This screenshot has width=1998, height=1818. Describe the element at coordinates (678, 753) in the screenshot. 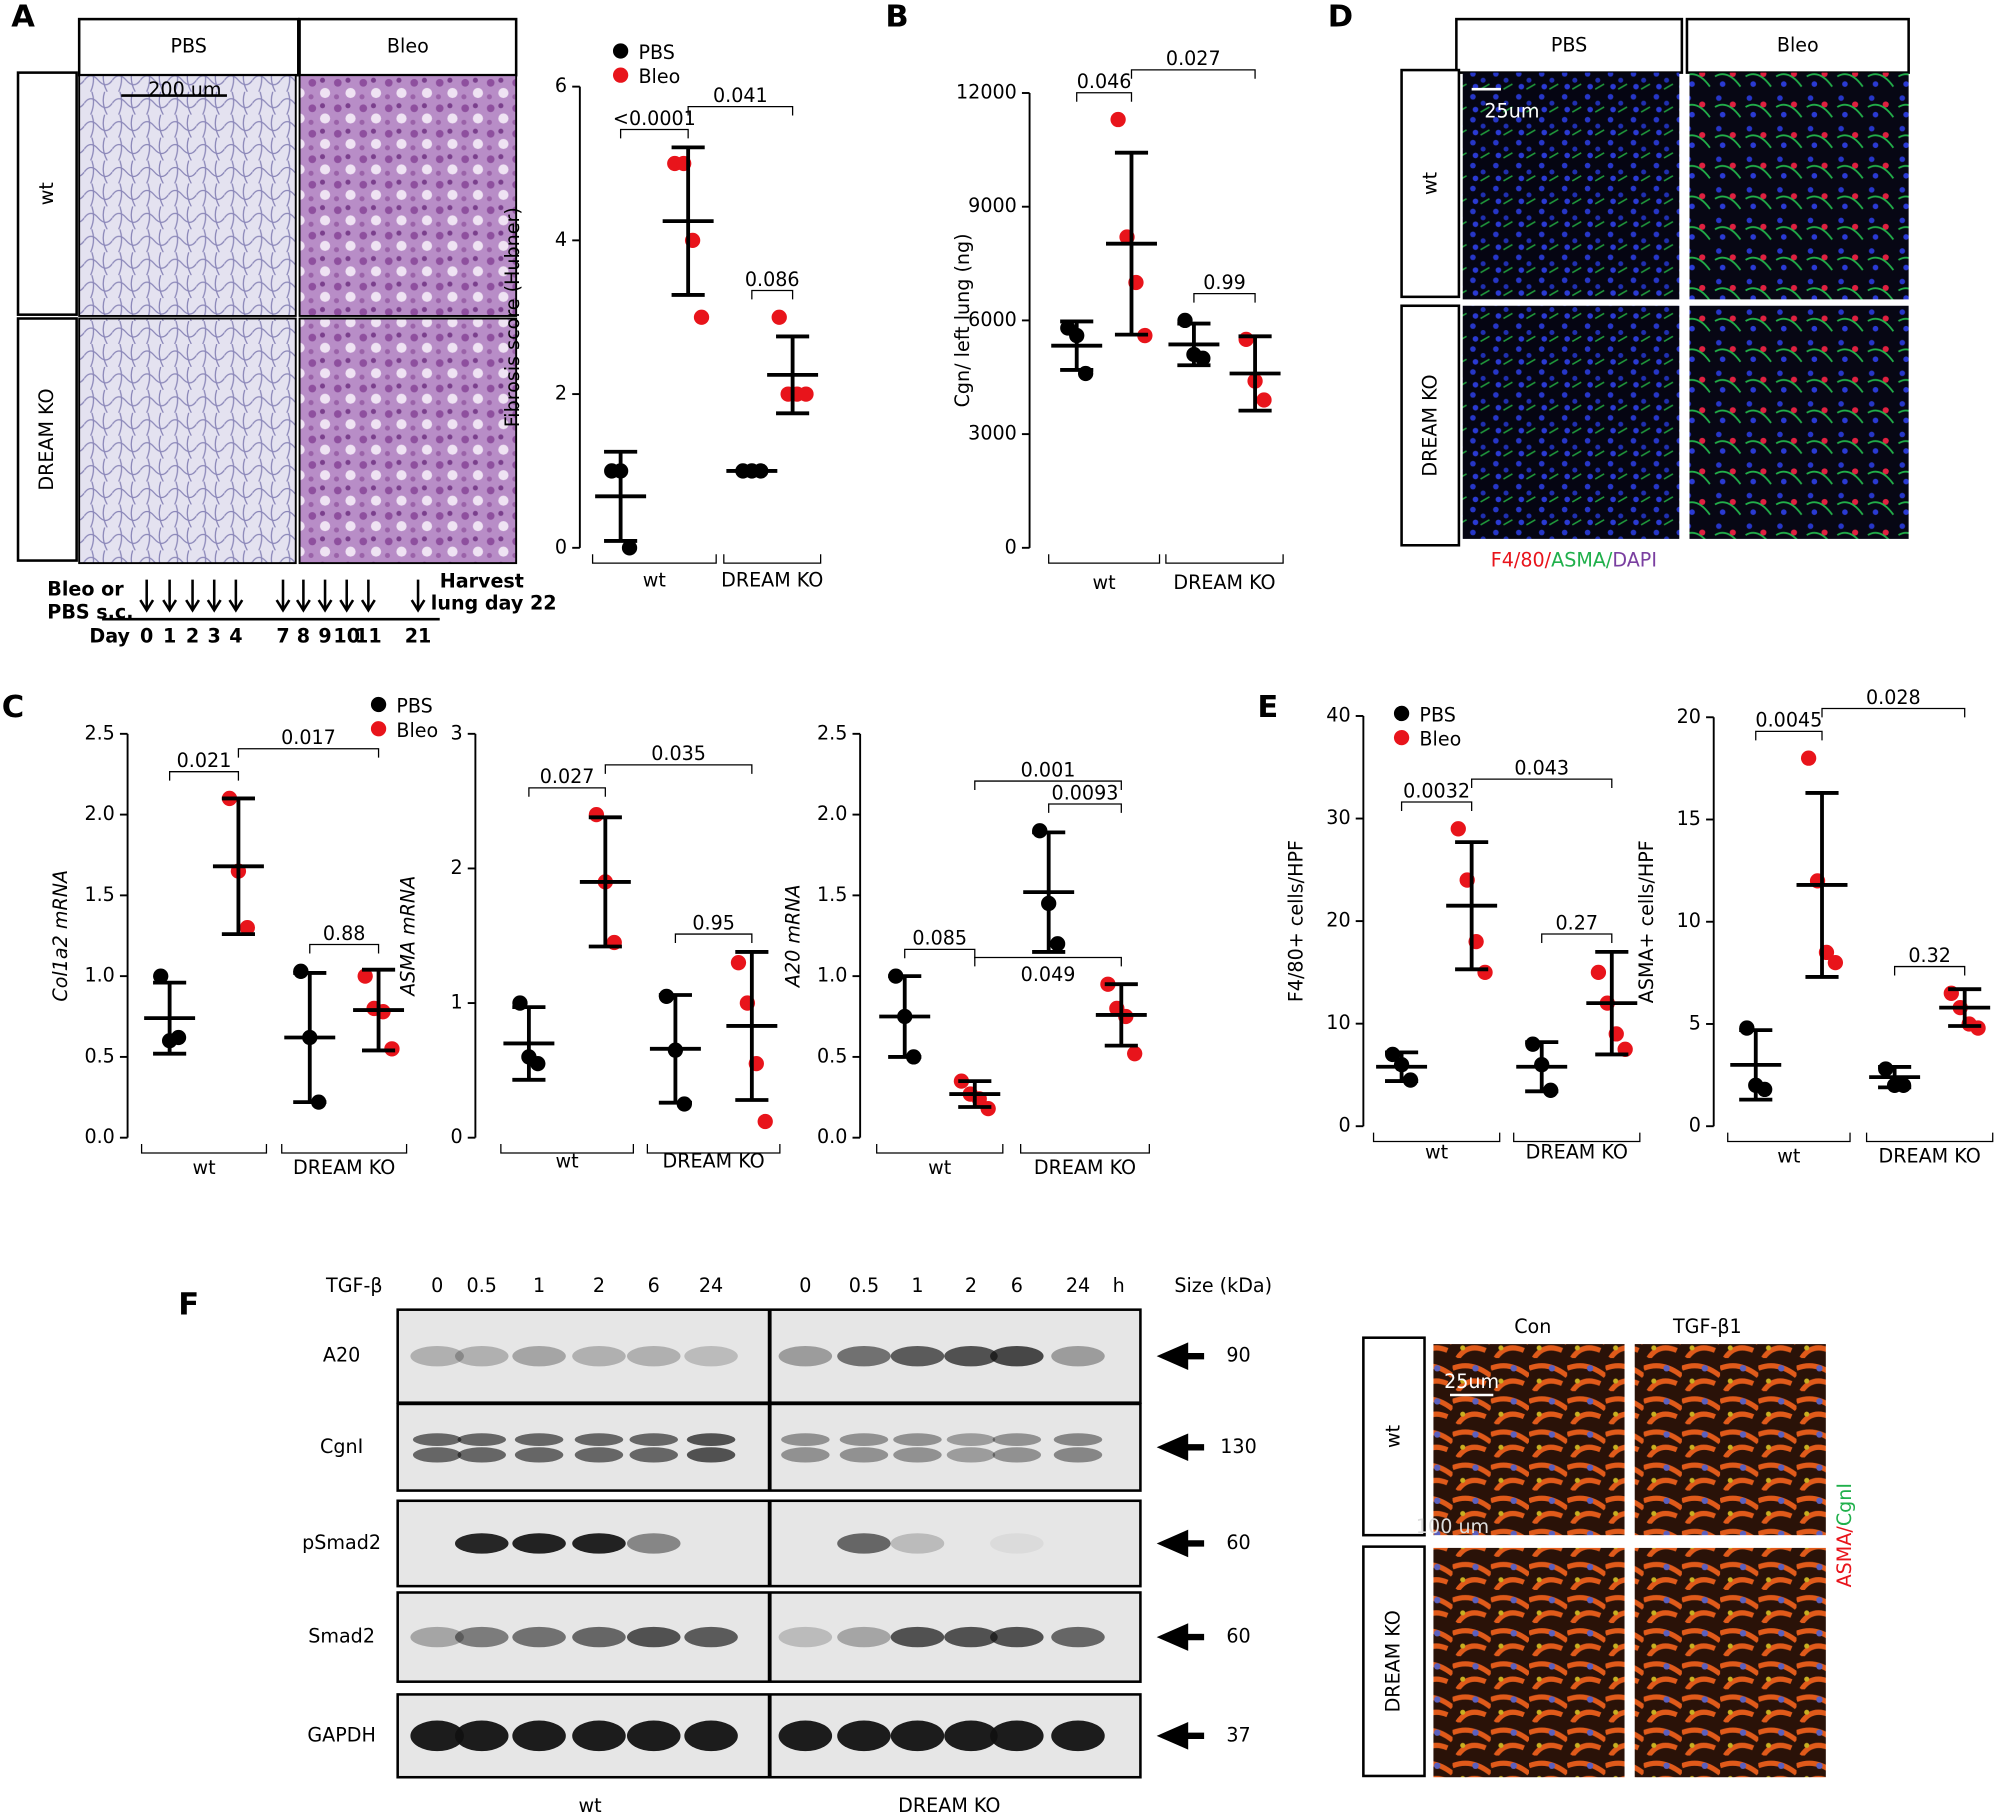

I see `p-value: 0.035` at that location.